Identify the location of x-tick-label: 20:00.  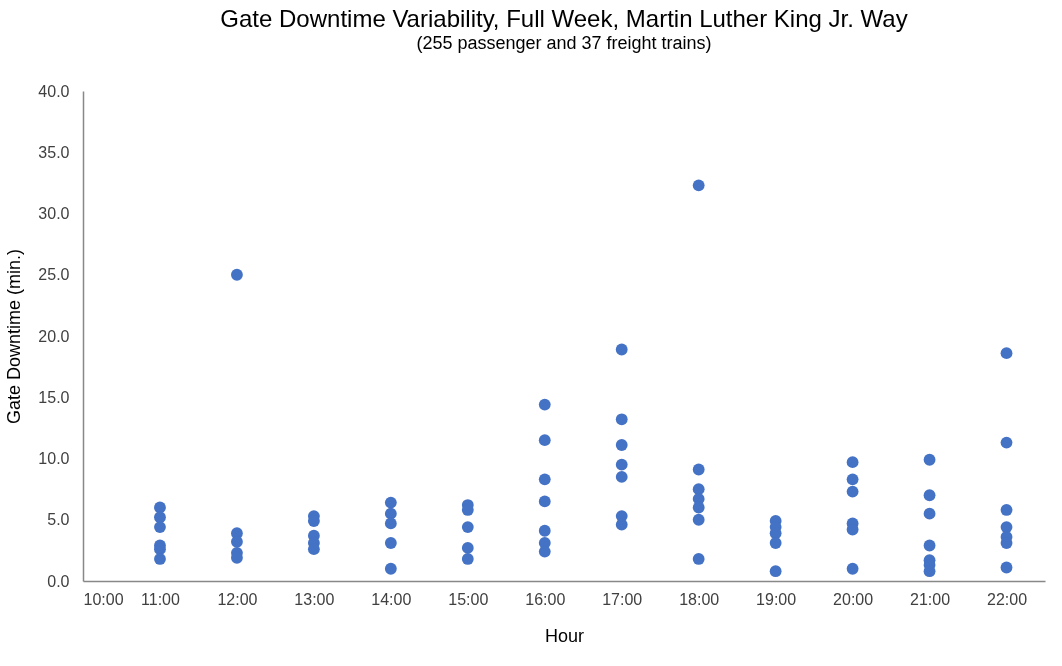
(853, 599).